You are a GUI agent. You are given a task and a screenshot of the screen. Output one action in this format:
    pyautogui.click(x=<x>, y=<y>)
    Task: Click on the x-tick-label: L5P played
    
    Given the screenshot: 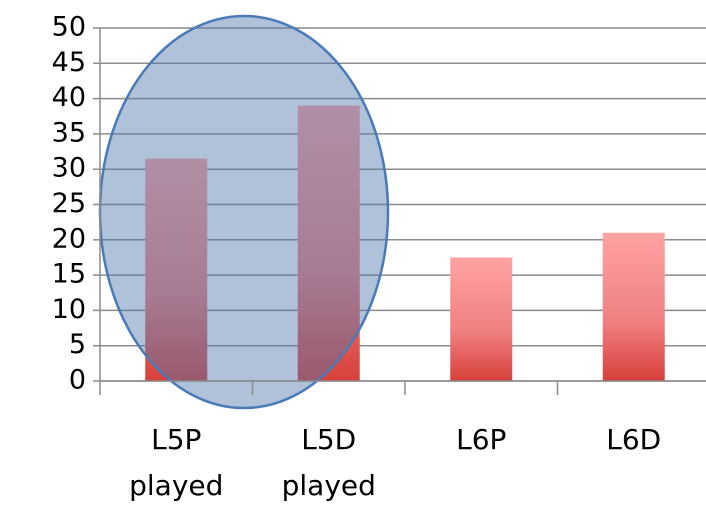 What is the action you would take?
    pyautogui.click(x=176, y=462)
    